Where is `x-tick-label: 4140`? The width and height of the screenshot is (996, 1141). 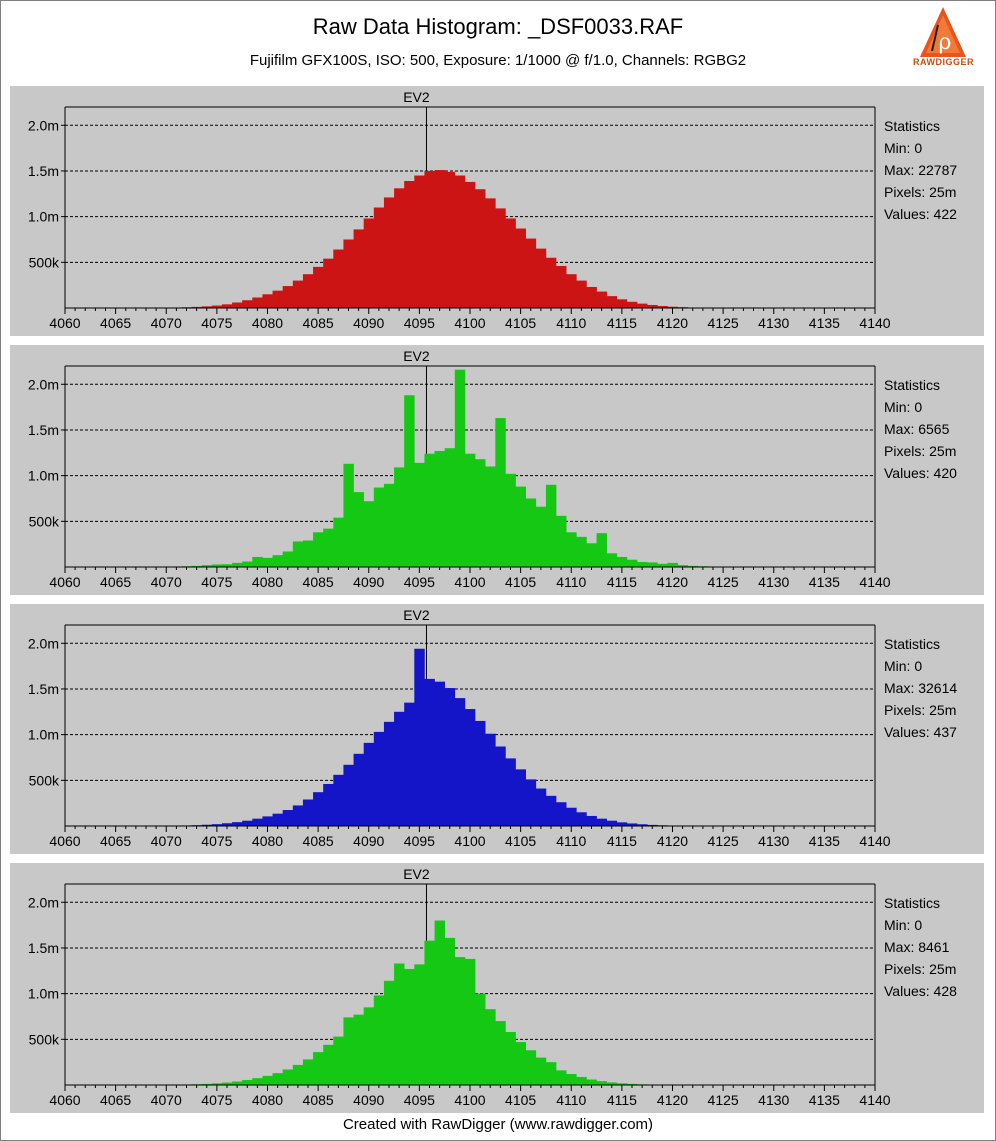 x-tick-label: 4140 is located at coordinates (874, 582).